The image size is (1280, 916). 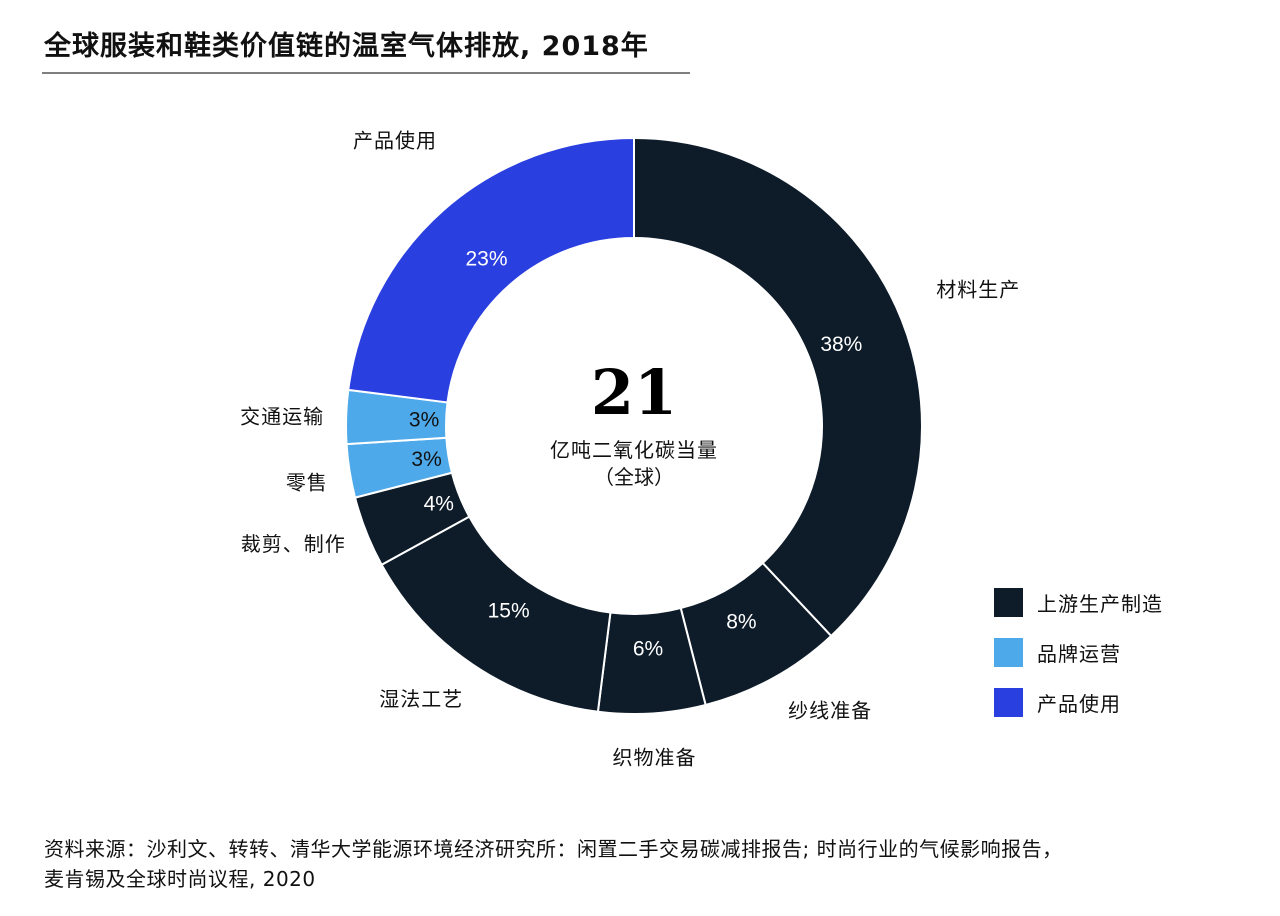 What do you see at coordinates (634, 477) in the screenshot?
I see `center-scope-label: （全球）` at bounding box center [634, 477].